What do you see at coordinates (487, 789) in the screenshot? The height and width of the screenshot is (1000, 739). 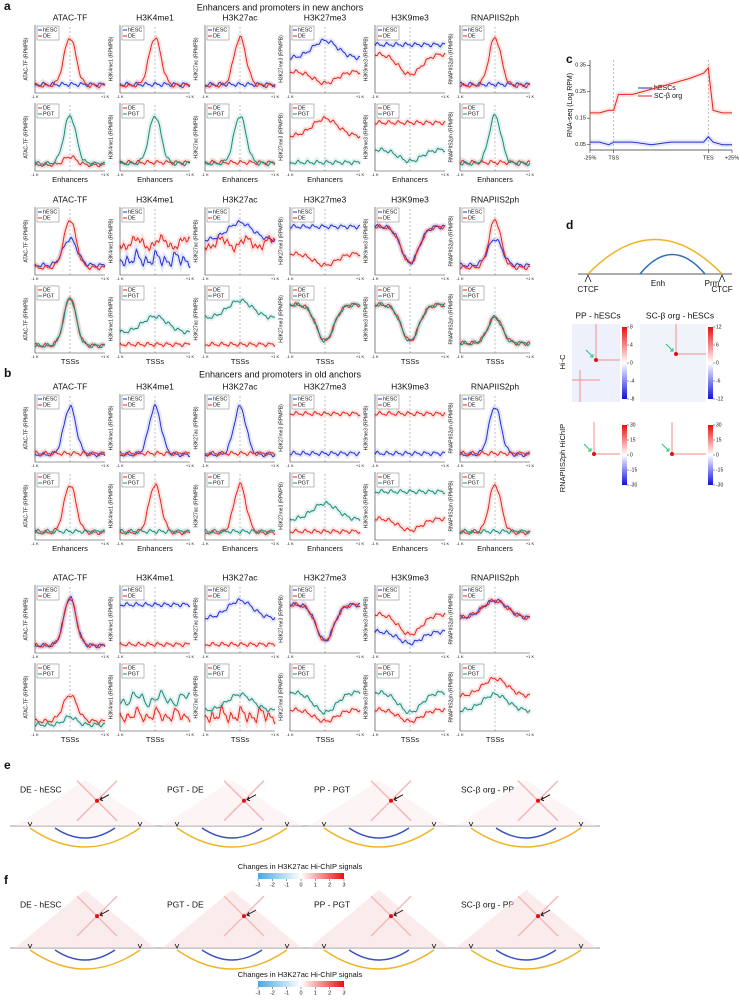 I see `comparison-label: SC-β org - PP` at bounding box center [487, 789].